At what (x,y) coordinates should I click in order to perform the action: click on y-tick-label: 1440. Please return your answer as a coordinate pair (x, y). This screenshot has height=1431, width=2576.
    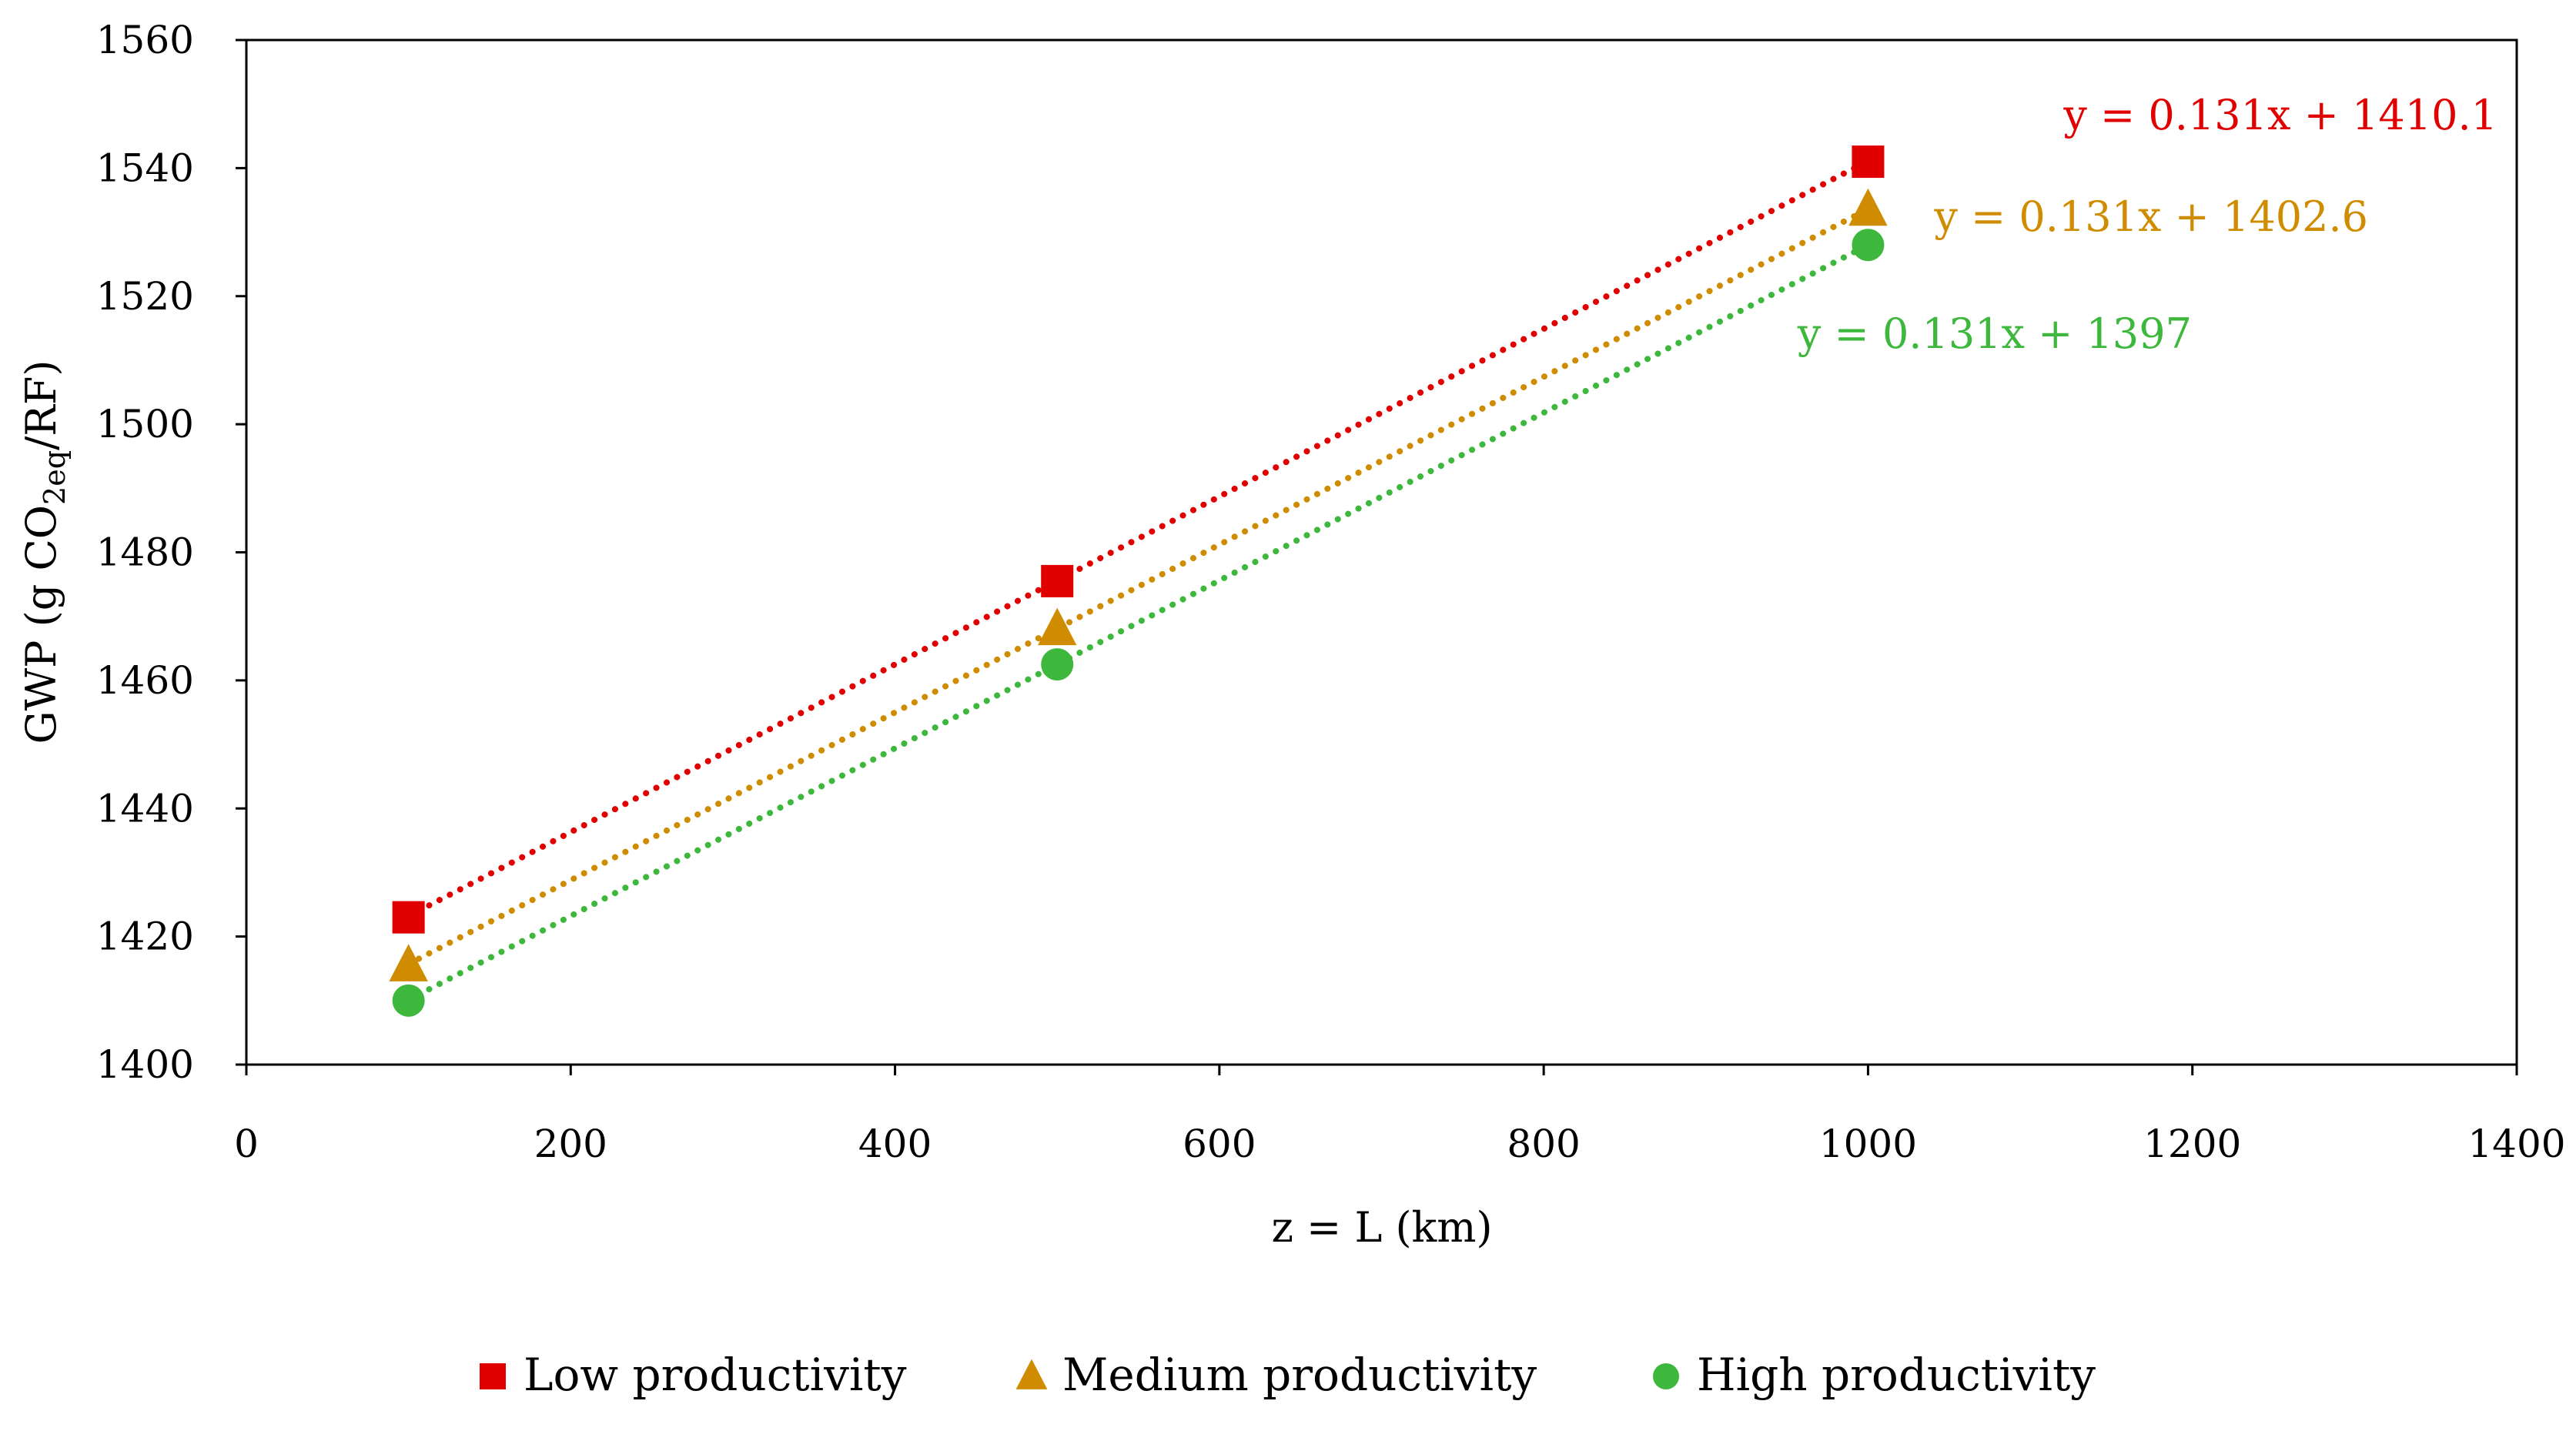
    Looking at the image, I should click on (145, 808).